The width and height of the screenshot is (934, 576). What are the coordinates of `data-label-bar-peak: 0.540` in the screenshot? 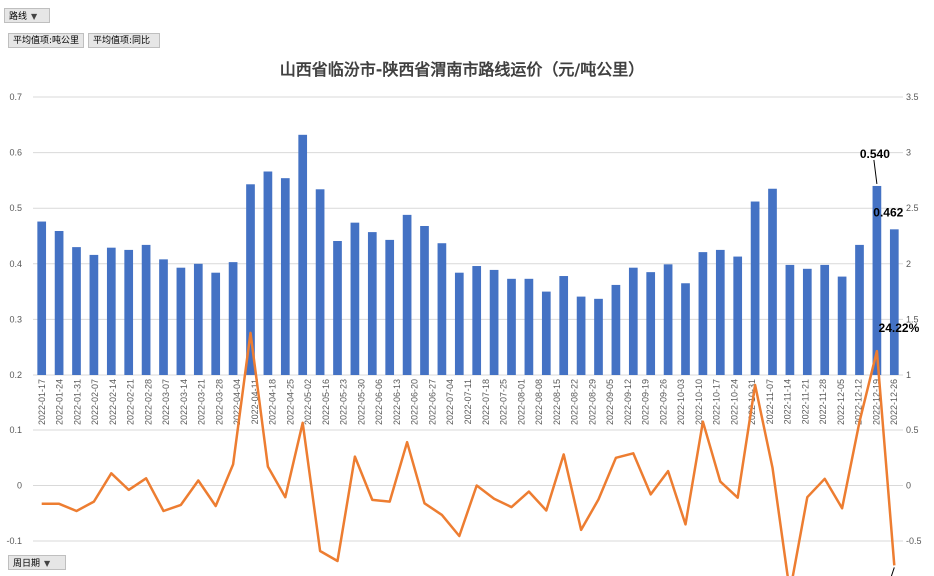 It's located at (875, 154).